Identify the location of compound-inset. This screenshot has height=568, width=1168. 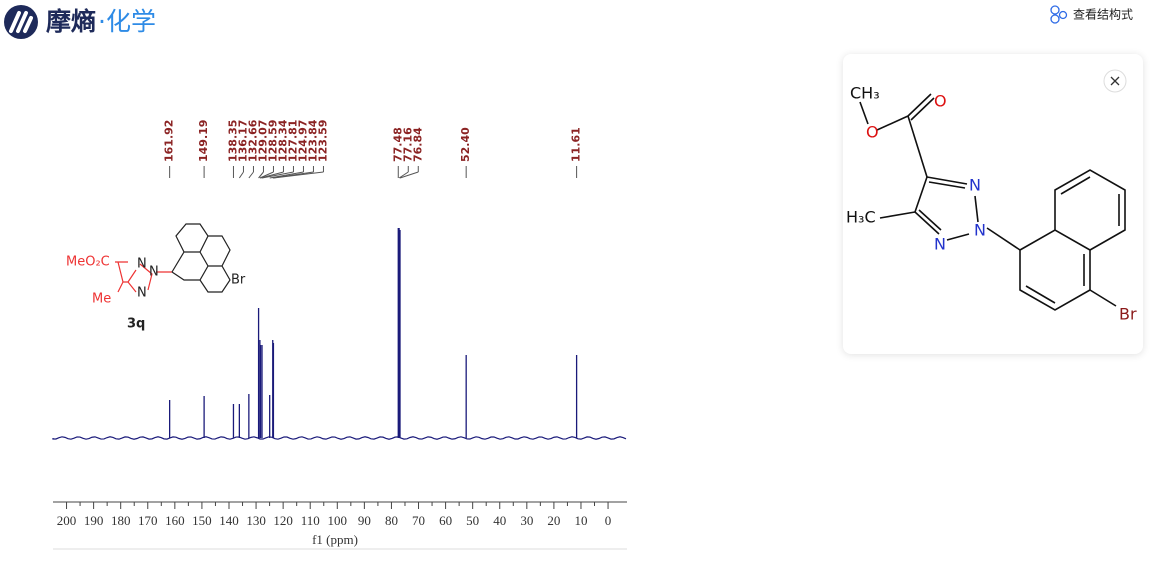
(173, 258).